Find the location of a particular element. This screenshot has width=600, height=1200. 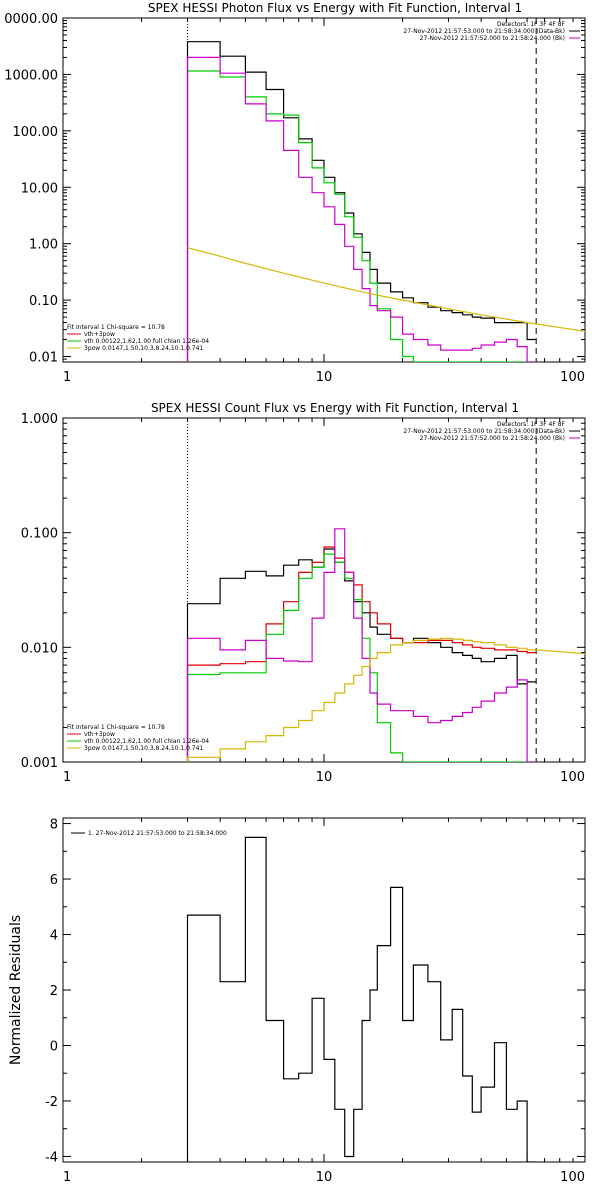

count-series is located at coordinates (385, 645).